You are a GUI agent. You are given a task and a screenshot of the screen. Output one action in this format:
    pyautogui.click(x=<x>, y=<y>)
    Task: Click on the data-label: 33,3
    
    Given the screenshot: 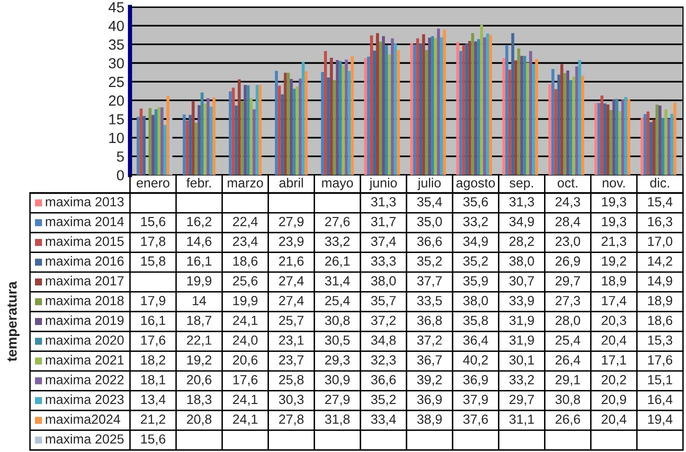 What is the action you would take?
    pyautogui.click(x=383, y=262)
    